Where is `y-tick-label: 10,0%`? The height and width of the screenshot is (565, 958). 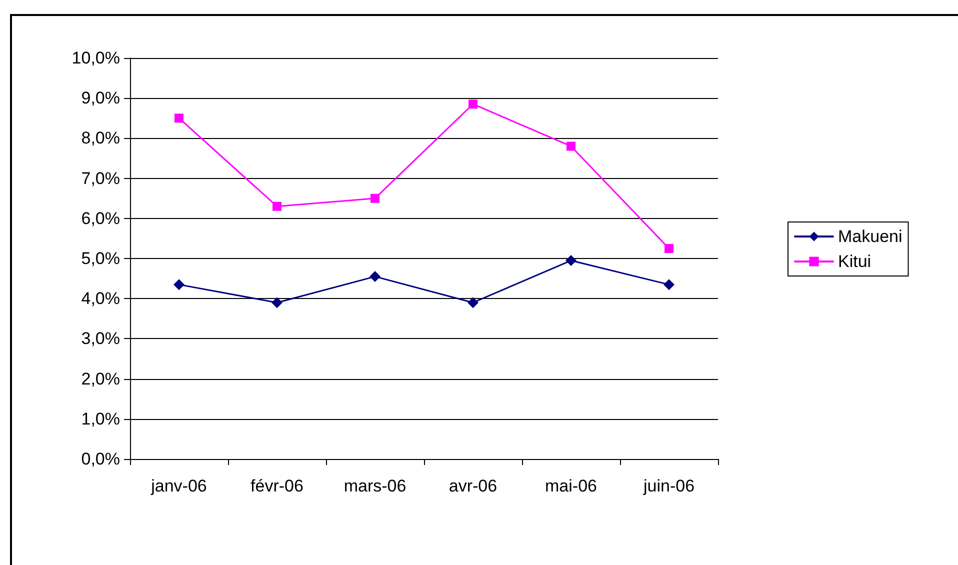 y-tick-label: 10,0% is located at coordinates (96, 58).